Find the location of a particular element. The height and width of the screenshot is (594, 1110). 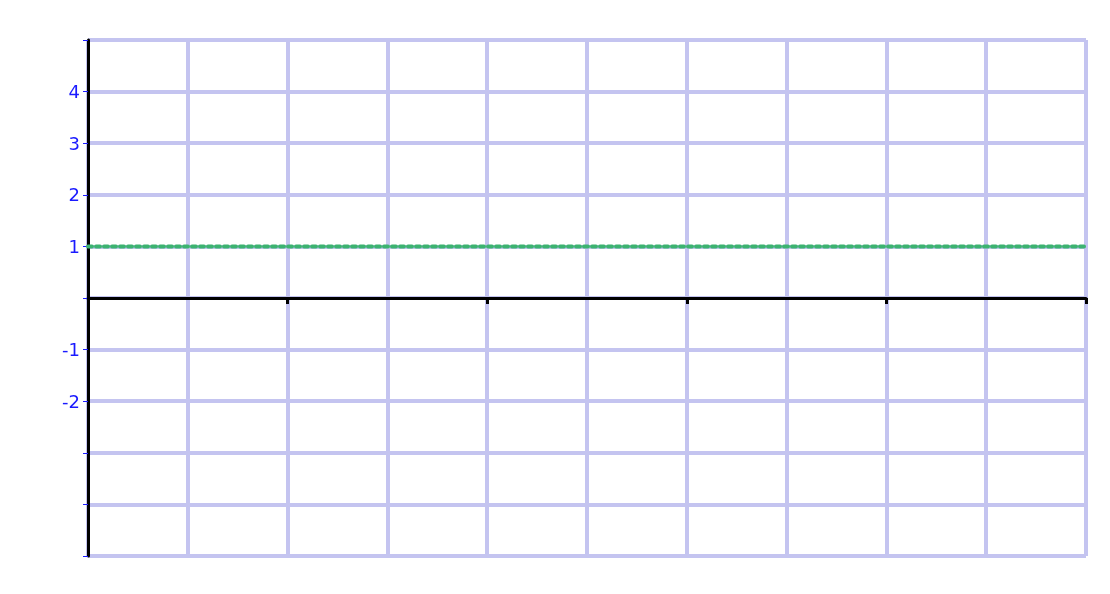

y-tick-label: 3 is located at coordinates (74, 143).